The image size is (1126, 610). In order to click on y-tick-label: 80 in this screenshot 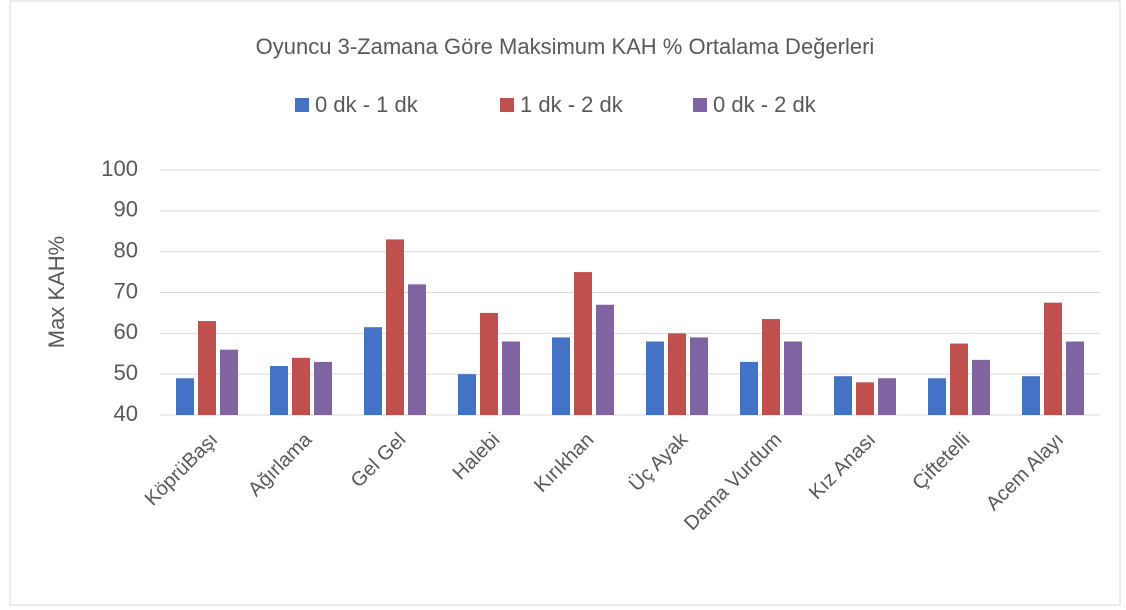, I will do `click(126, 249)`.